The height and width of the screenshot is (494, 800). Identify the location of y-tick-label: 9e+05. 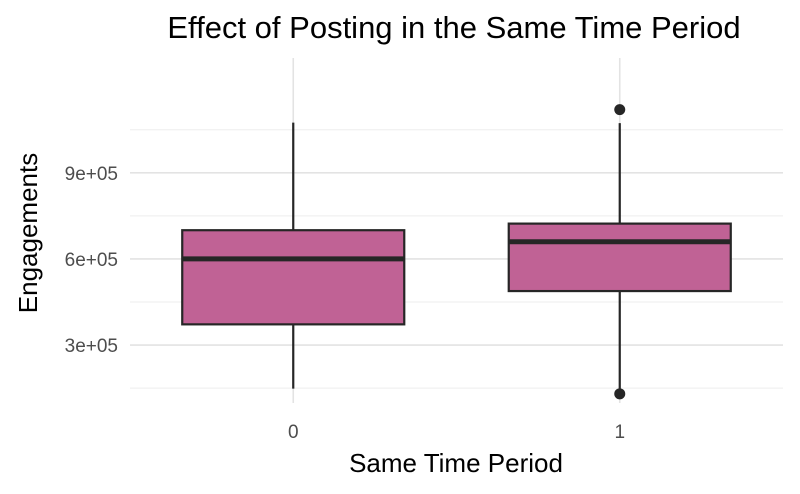
(91, 174).